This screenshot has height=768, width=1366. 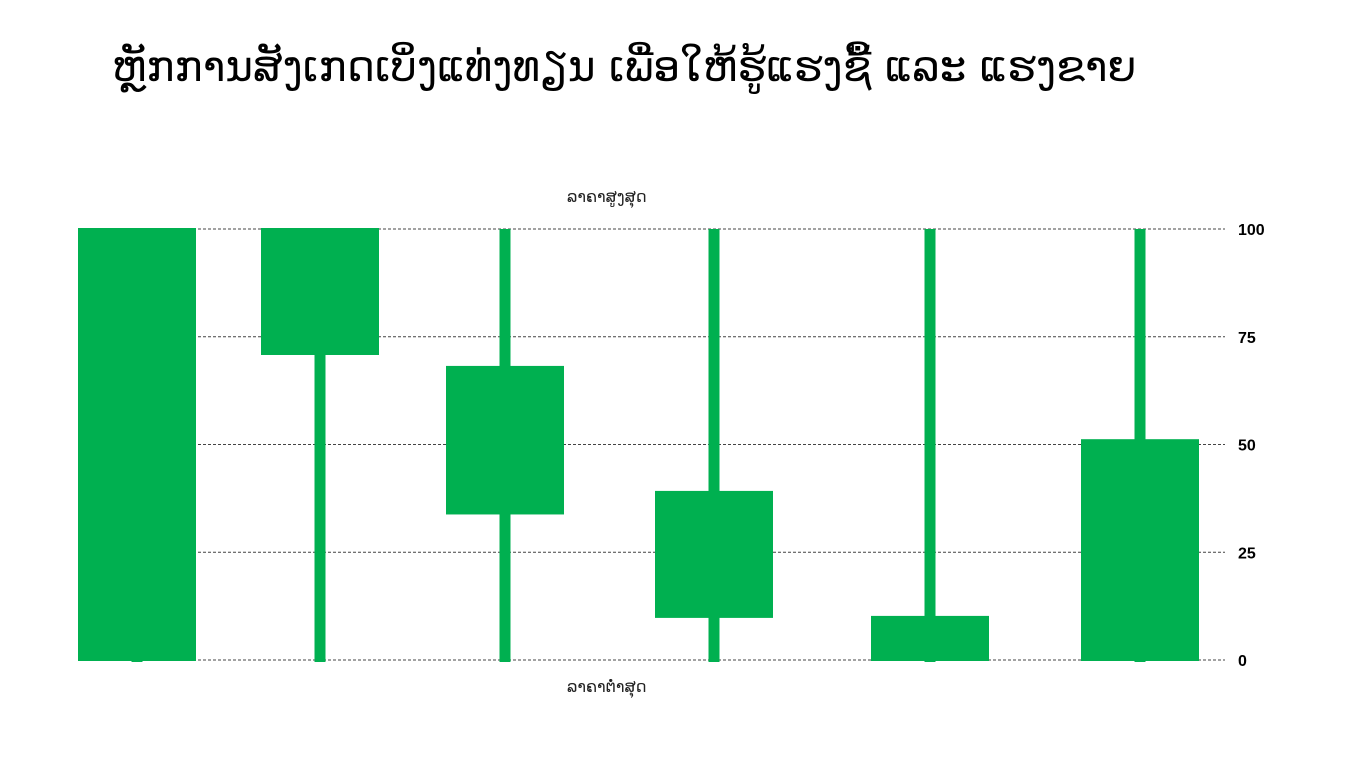 What do you see at coordinates (1247, 553) in the screenshot?
I see `y-tick-label: 25` at bounding box center [1247, 553].